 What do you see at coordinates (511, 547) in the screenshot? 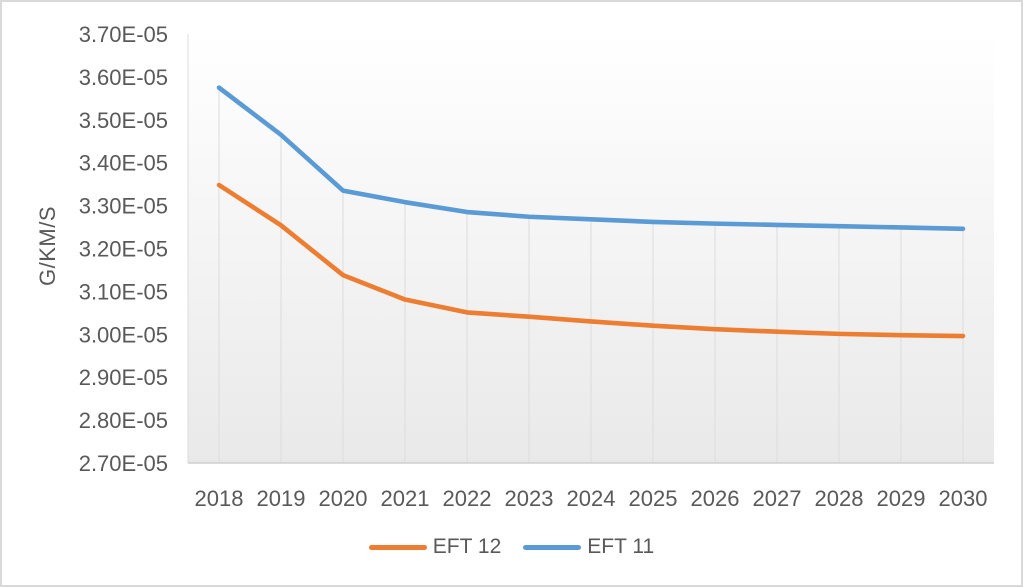
I see `legend: EFT 12 EFT 11` at bounding box center [511, 547].